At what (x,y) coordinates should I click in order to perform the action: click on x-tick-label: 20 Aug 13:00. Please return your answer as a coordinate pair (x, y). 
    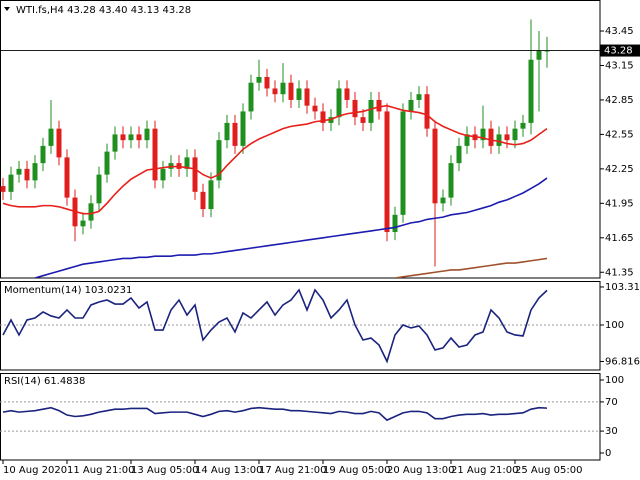
    Looking at the image, I should click on (420, 470).